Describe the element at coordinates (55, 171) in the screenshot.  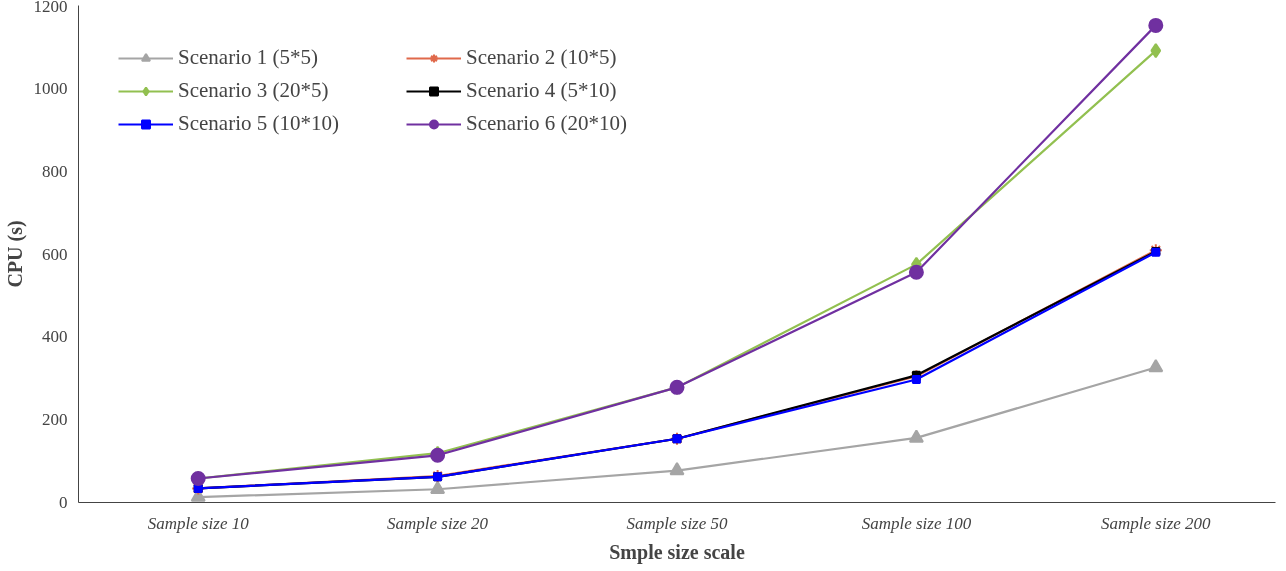
I see `y-tick-label: 800` at that location.